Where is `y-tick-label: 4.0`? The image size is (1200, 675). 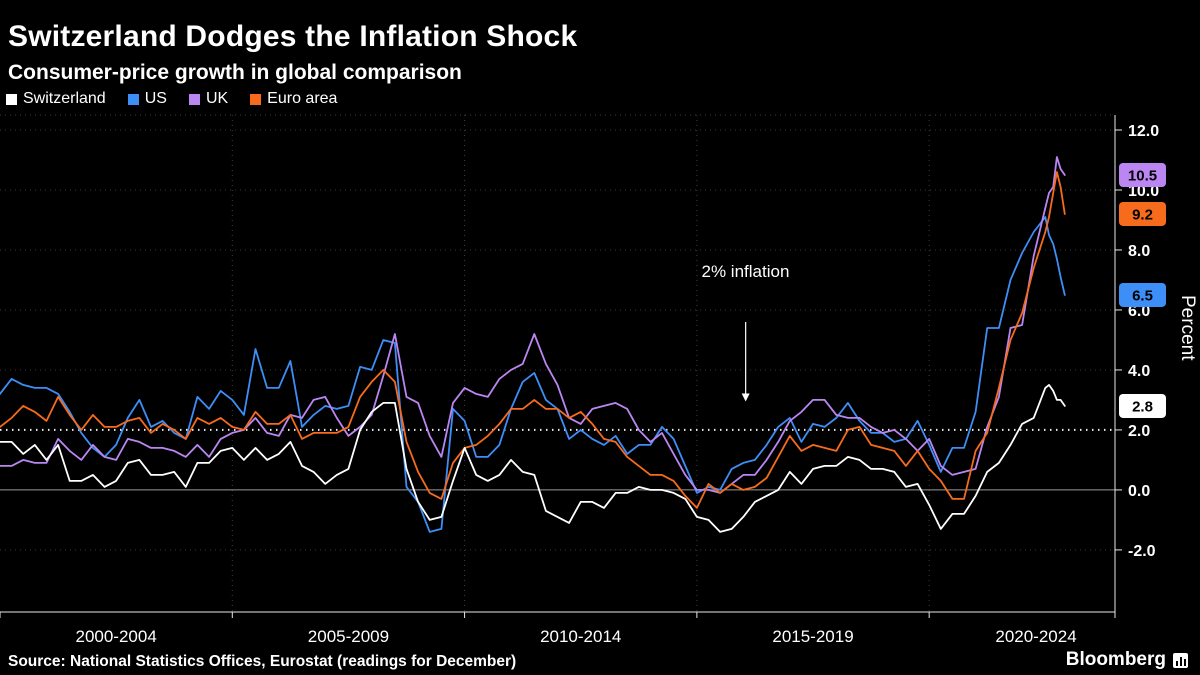 y-tick-label: 4.0 is located at coordinates (1139, 371).